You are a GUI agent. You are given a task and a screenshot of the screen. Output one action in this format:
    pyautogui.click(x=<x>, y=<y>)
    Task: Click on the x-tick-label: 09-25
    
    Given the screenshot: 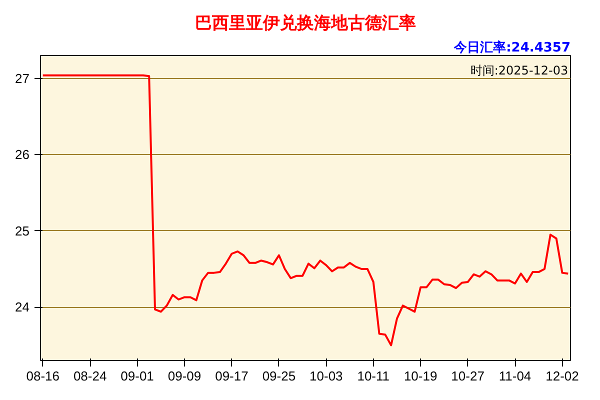 What is the action you would take?
    pyautogui.click(x=279, y=376)
    